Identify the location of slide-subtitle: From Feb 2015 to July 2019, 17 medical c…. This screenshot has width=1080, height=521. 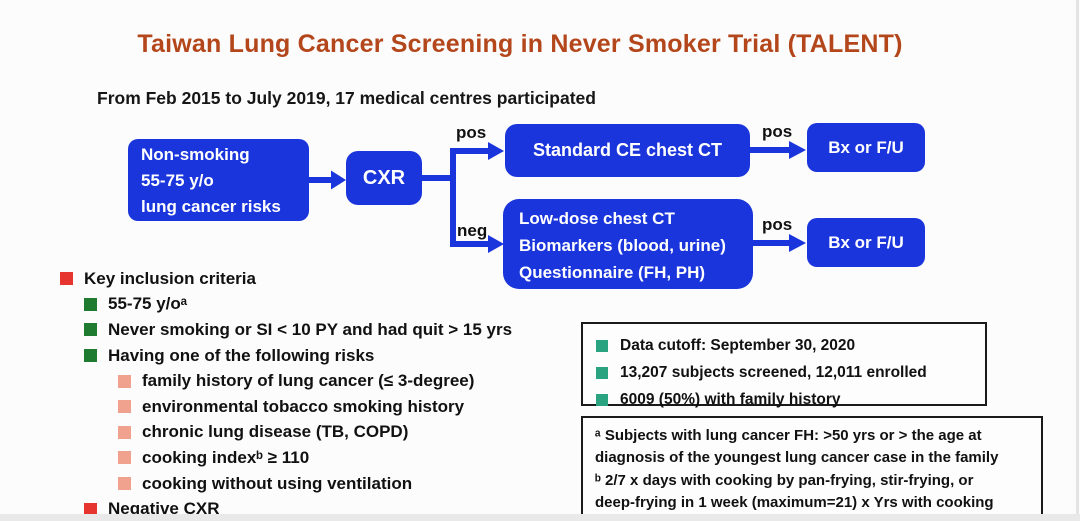
(346, 98).